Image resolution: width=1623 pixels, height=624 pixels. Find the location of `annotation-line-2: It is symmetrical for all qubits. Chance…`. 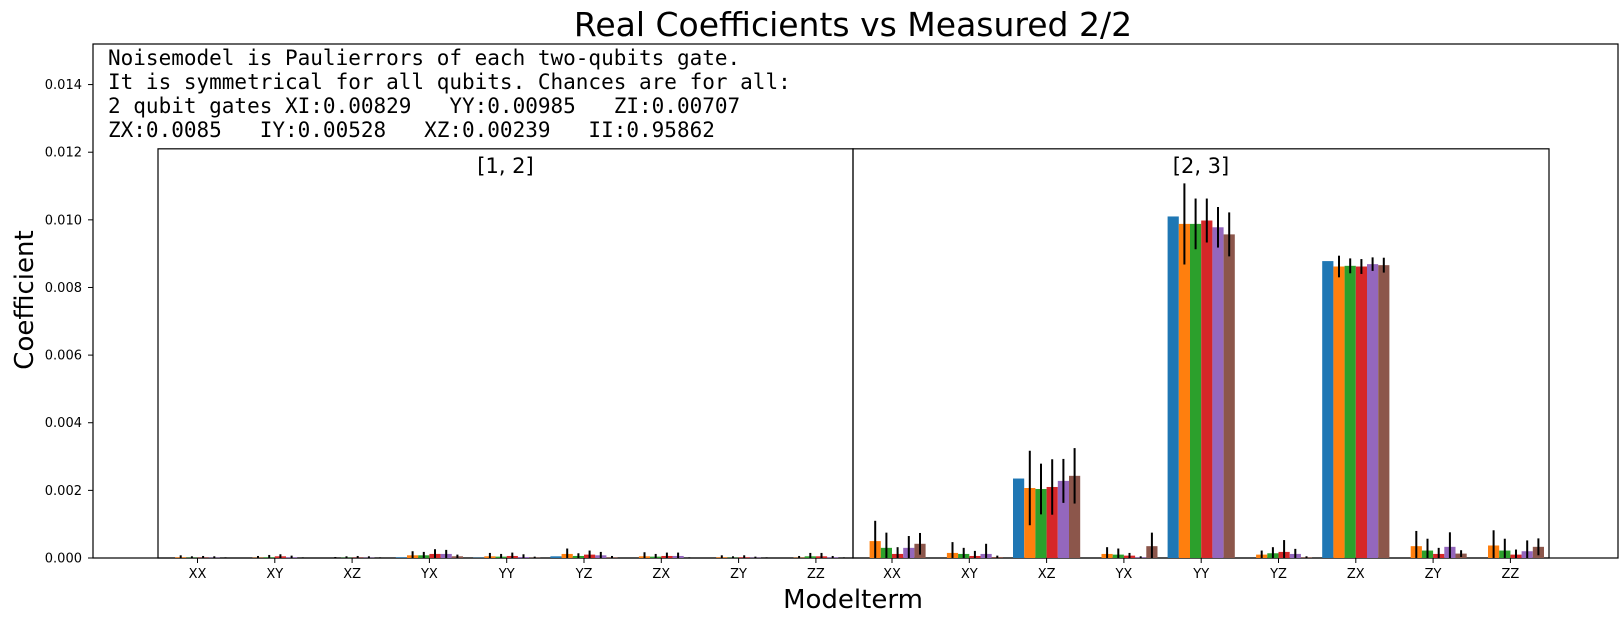

annotation-line-2: It is symmetrical for all qubits. Chance… is located at coordinates (449, 82).